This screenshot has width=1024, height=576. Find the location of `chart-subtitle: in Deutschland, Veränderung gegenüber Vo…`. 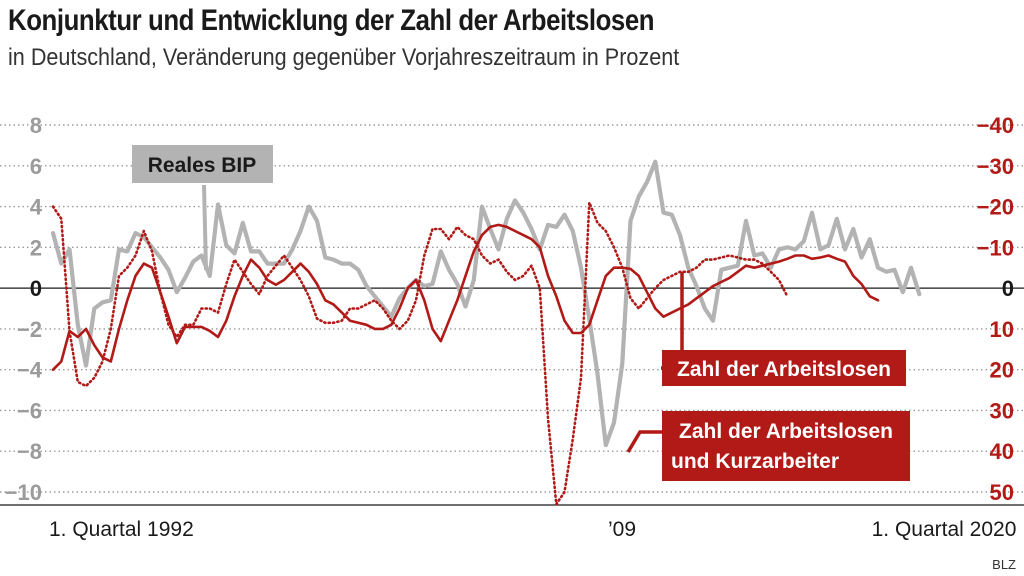

chart-subtitle: in Deutschland, Veränderung gegenüber Vo… is located at coordinates (344, 57).